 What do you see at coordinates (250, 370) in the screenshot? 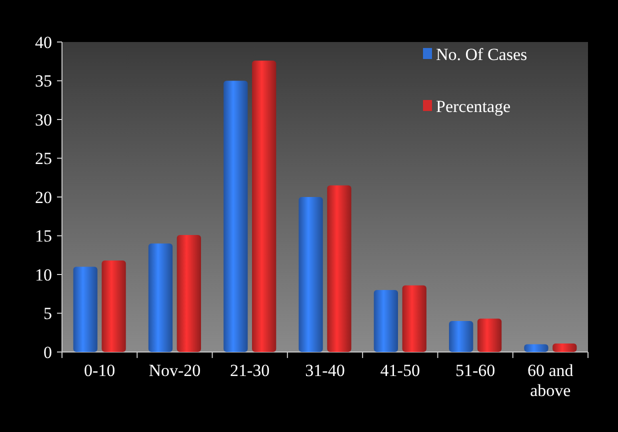
I see `x-tick-label: 21-30` at bounding box center [250, 370].